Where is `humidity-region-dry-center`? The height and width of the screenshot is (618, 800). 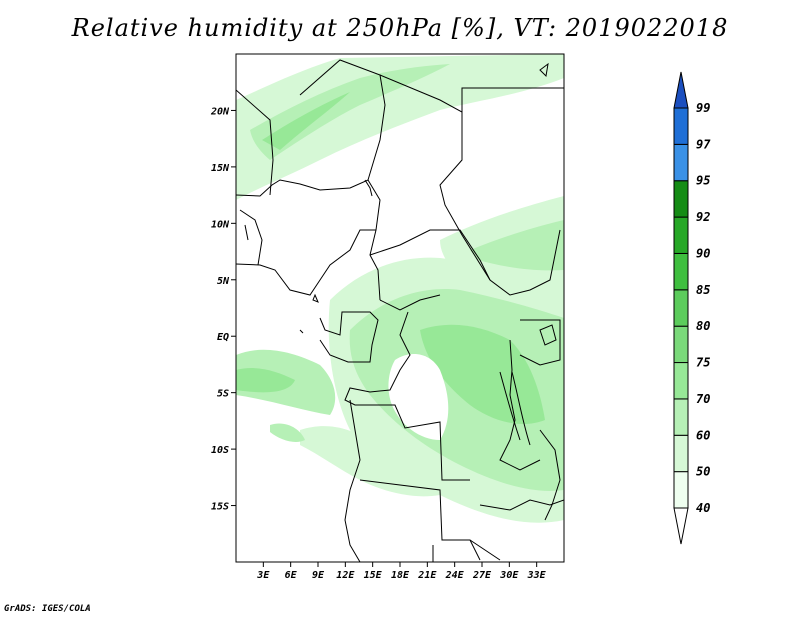 humidity-region-dry-center is located at coordinates (418, 397).